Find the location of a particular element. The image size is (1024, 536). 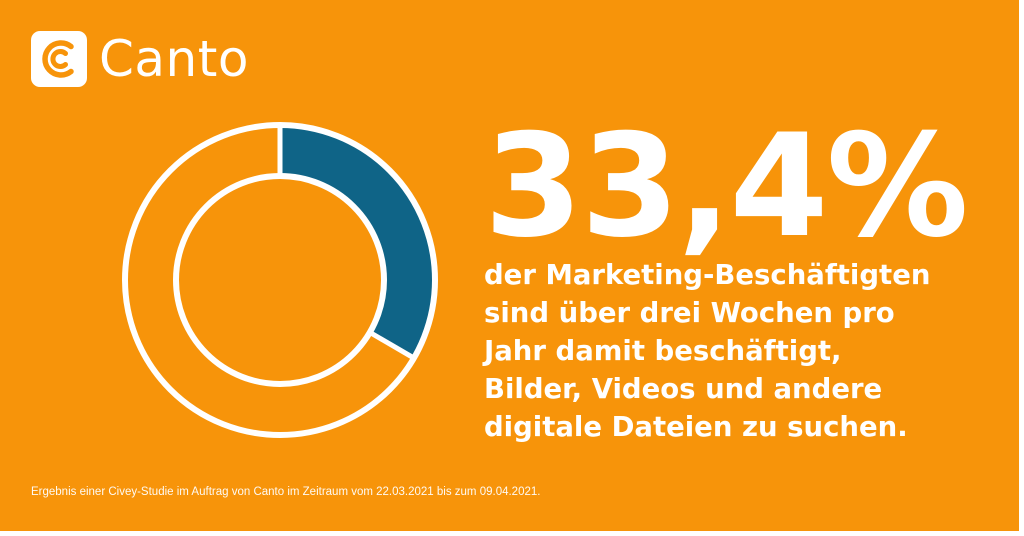

canto-logo: Canto is located at coordinates (140, 59).